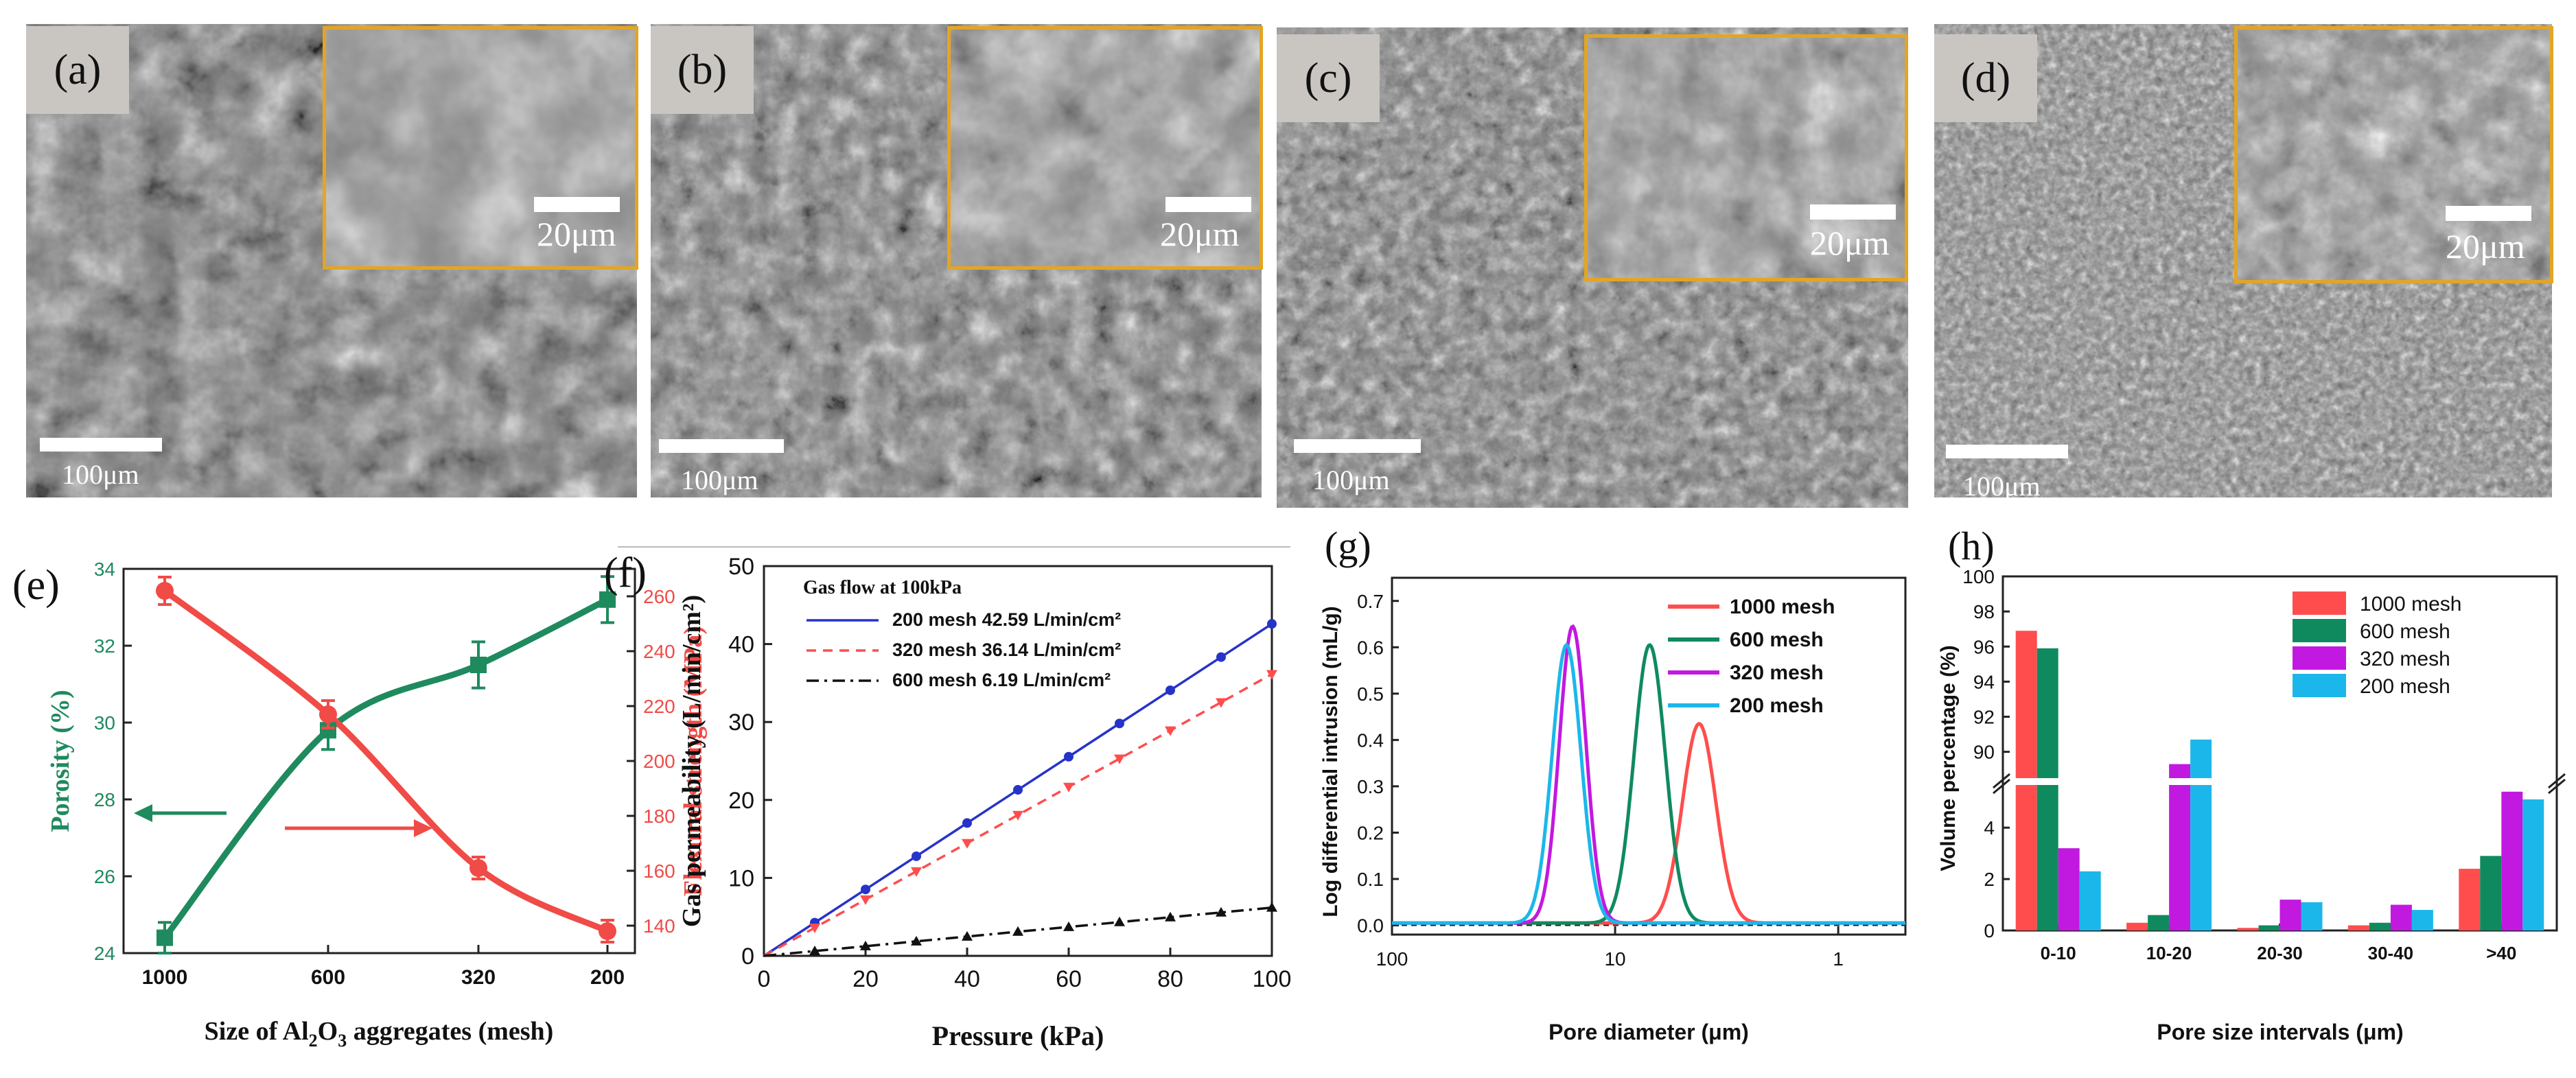 The width and height of the screenshot is (2576, 1078). Describe the element at coordinates (1984, 752) in the screenshot. I see `h-ytick-label: 90` at that location.